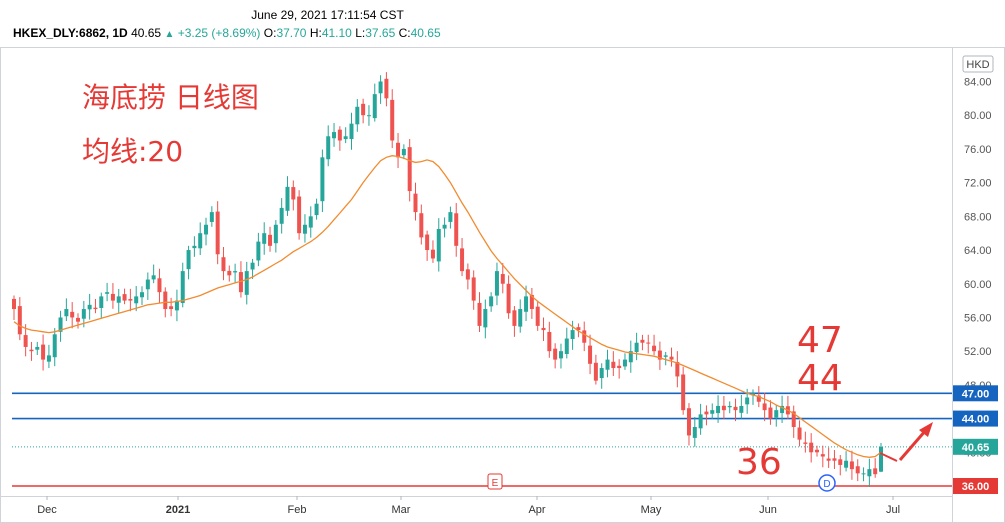  Describe the element at coordinates (820, 340) in the screenshot. I see `annotation-47: 47` at that location.